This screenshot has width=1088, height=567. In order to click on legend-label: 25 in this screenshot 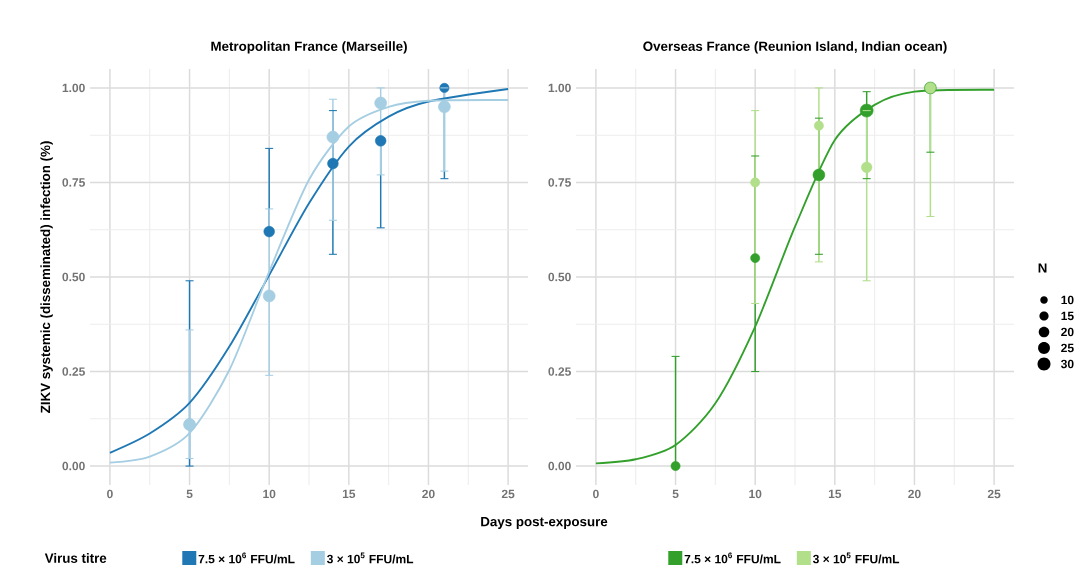, I will do `click(1067, 348)`.